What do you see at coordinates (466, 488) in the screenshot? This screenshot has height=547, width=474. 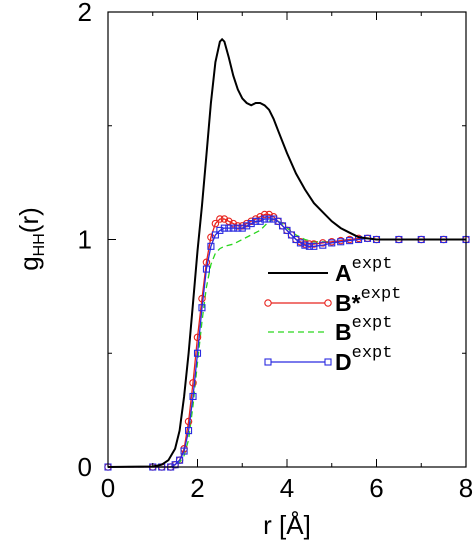 I see `x-tick-label: 8` at bounding box center [466, 488].